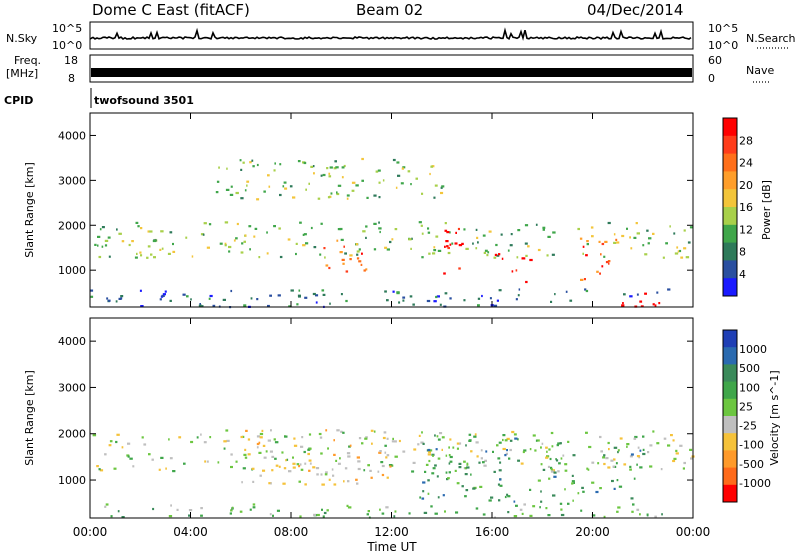 This screenshot has height=554, width=800. What do you see at coordinates (391, 34) in the screenshot?
I see `nsky-series` at bounding box center [391, 34].